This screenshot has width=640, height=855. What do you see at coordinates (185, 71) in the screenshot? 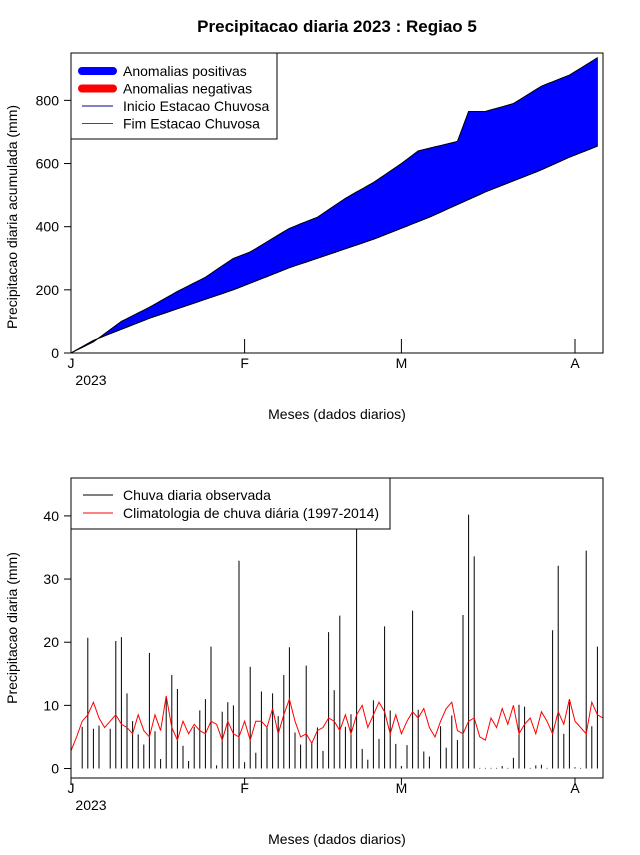
I see `legend-label-top: Anomalias positivas` at bounding box center [185, 71].